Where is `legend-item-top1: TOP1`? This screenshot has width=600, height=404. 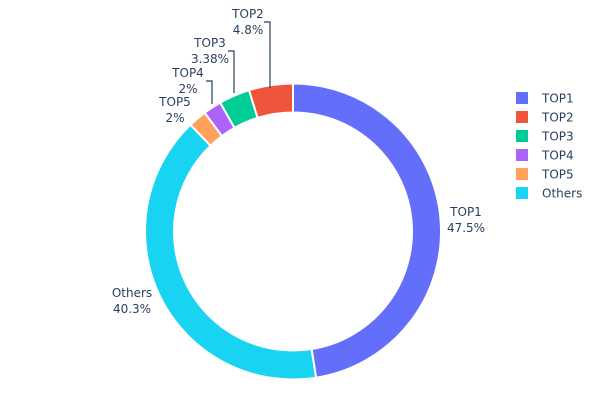 legend-item-top1: TOP1 is located at coordinates (545, 99).